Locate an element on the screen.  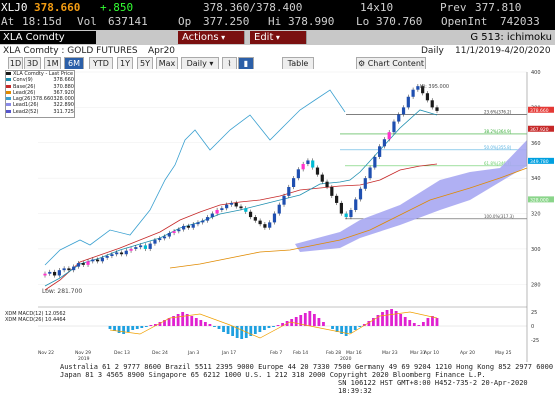
fib-label: 100.0%(317.3) is located at coordinates (499, 216).